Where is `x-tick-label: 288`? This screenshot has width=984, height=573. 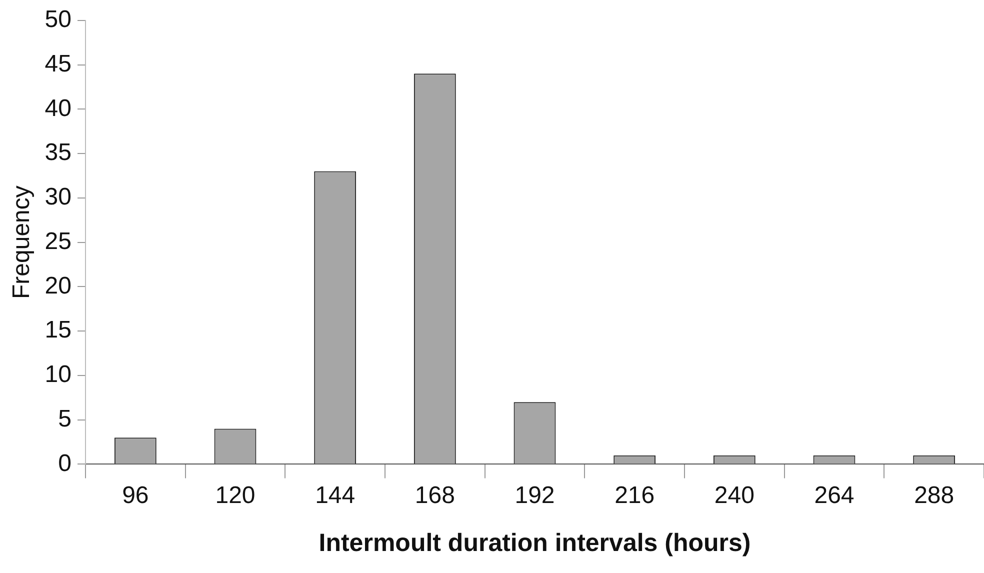 x-tick-label: 288 is located at coordinates (934, 496).